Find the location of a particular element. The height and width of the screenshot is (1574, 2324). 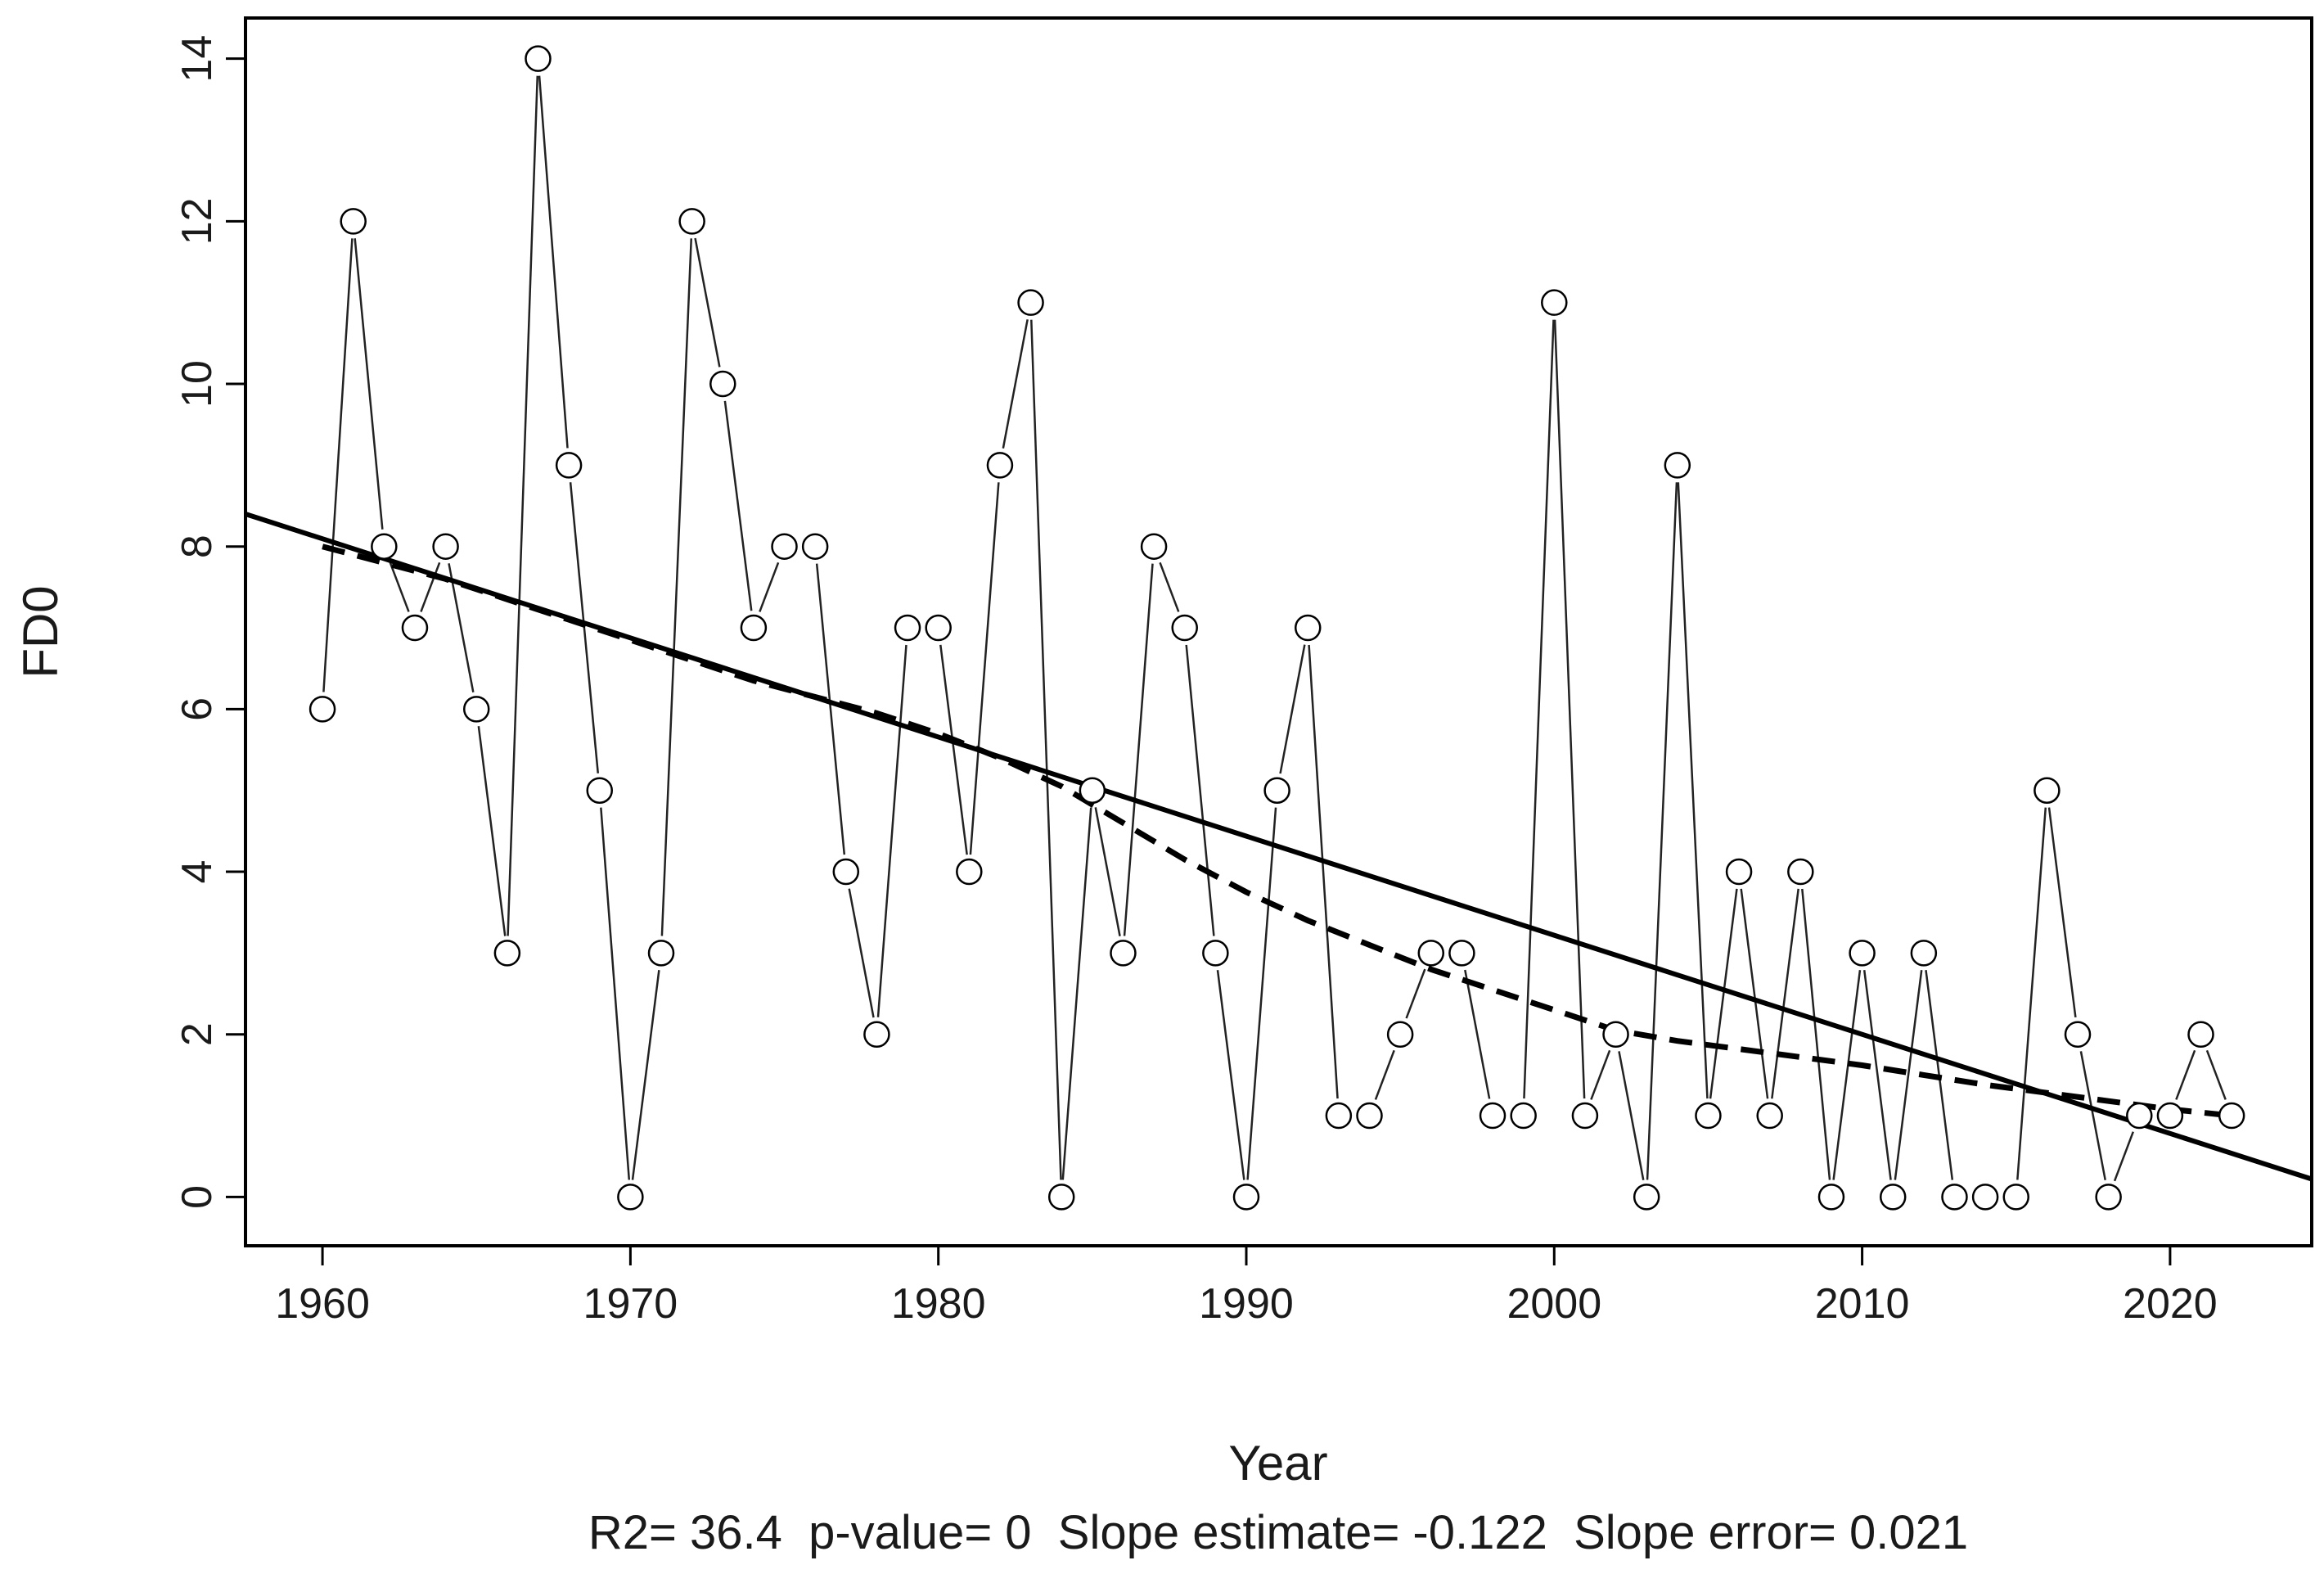

y-tick-label: 6 is located at coordinates (197, 709).